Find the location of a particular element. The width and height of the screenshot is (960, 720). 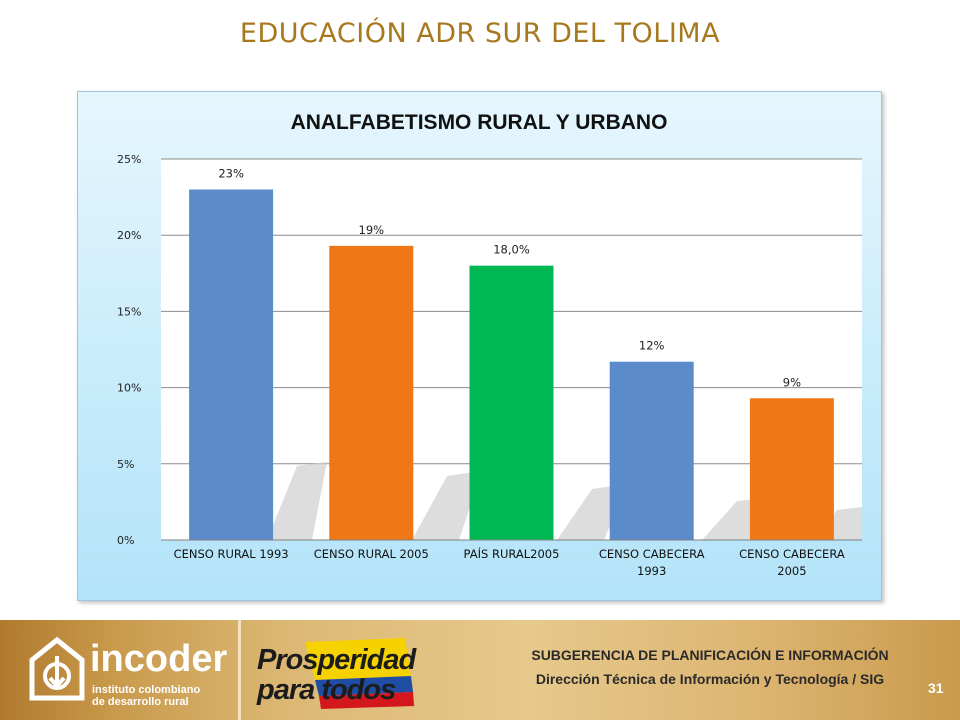

x-tick-label: CENSO RURAL 1993 is located at coordinates (231, 554).